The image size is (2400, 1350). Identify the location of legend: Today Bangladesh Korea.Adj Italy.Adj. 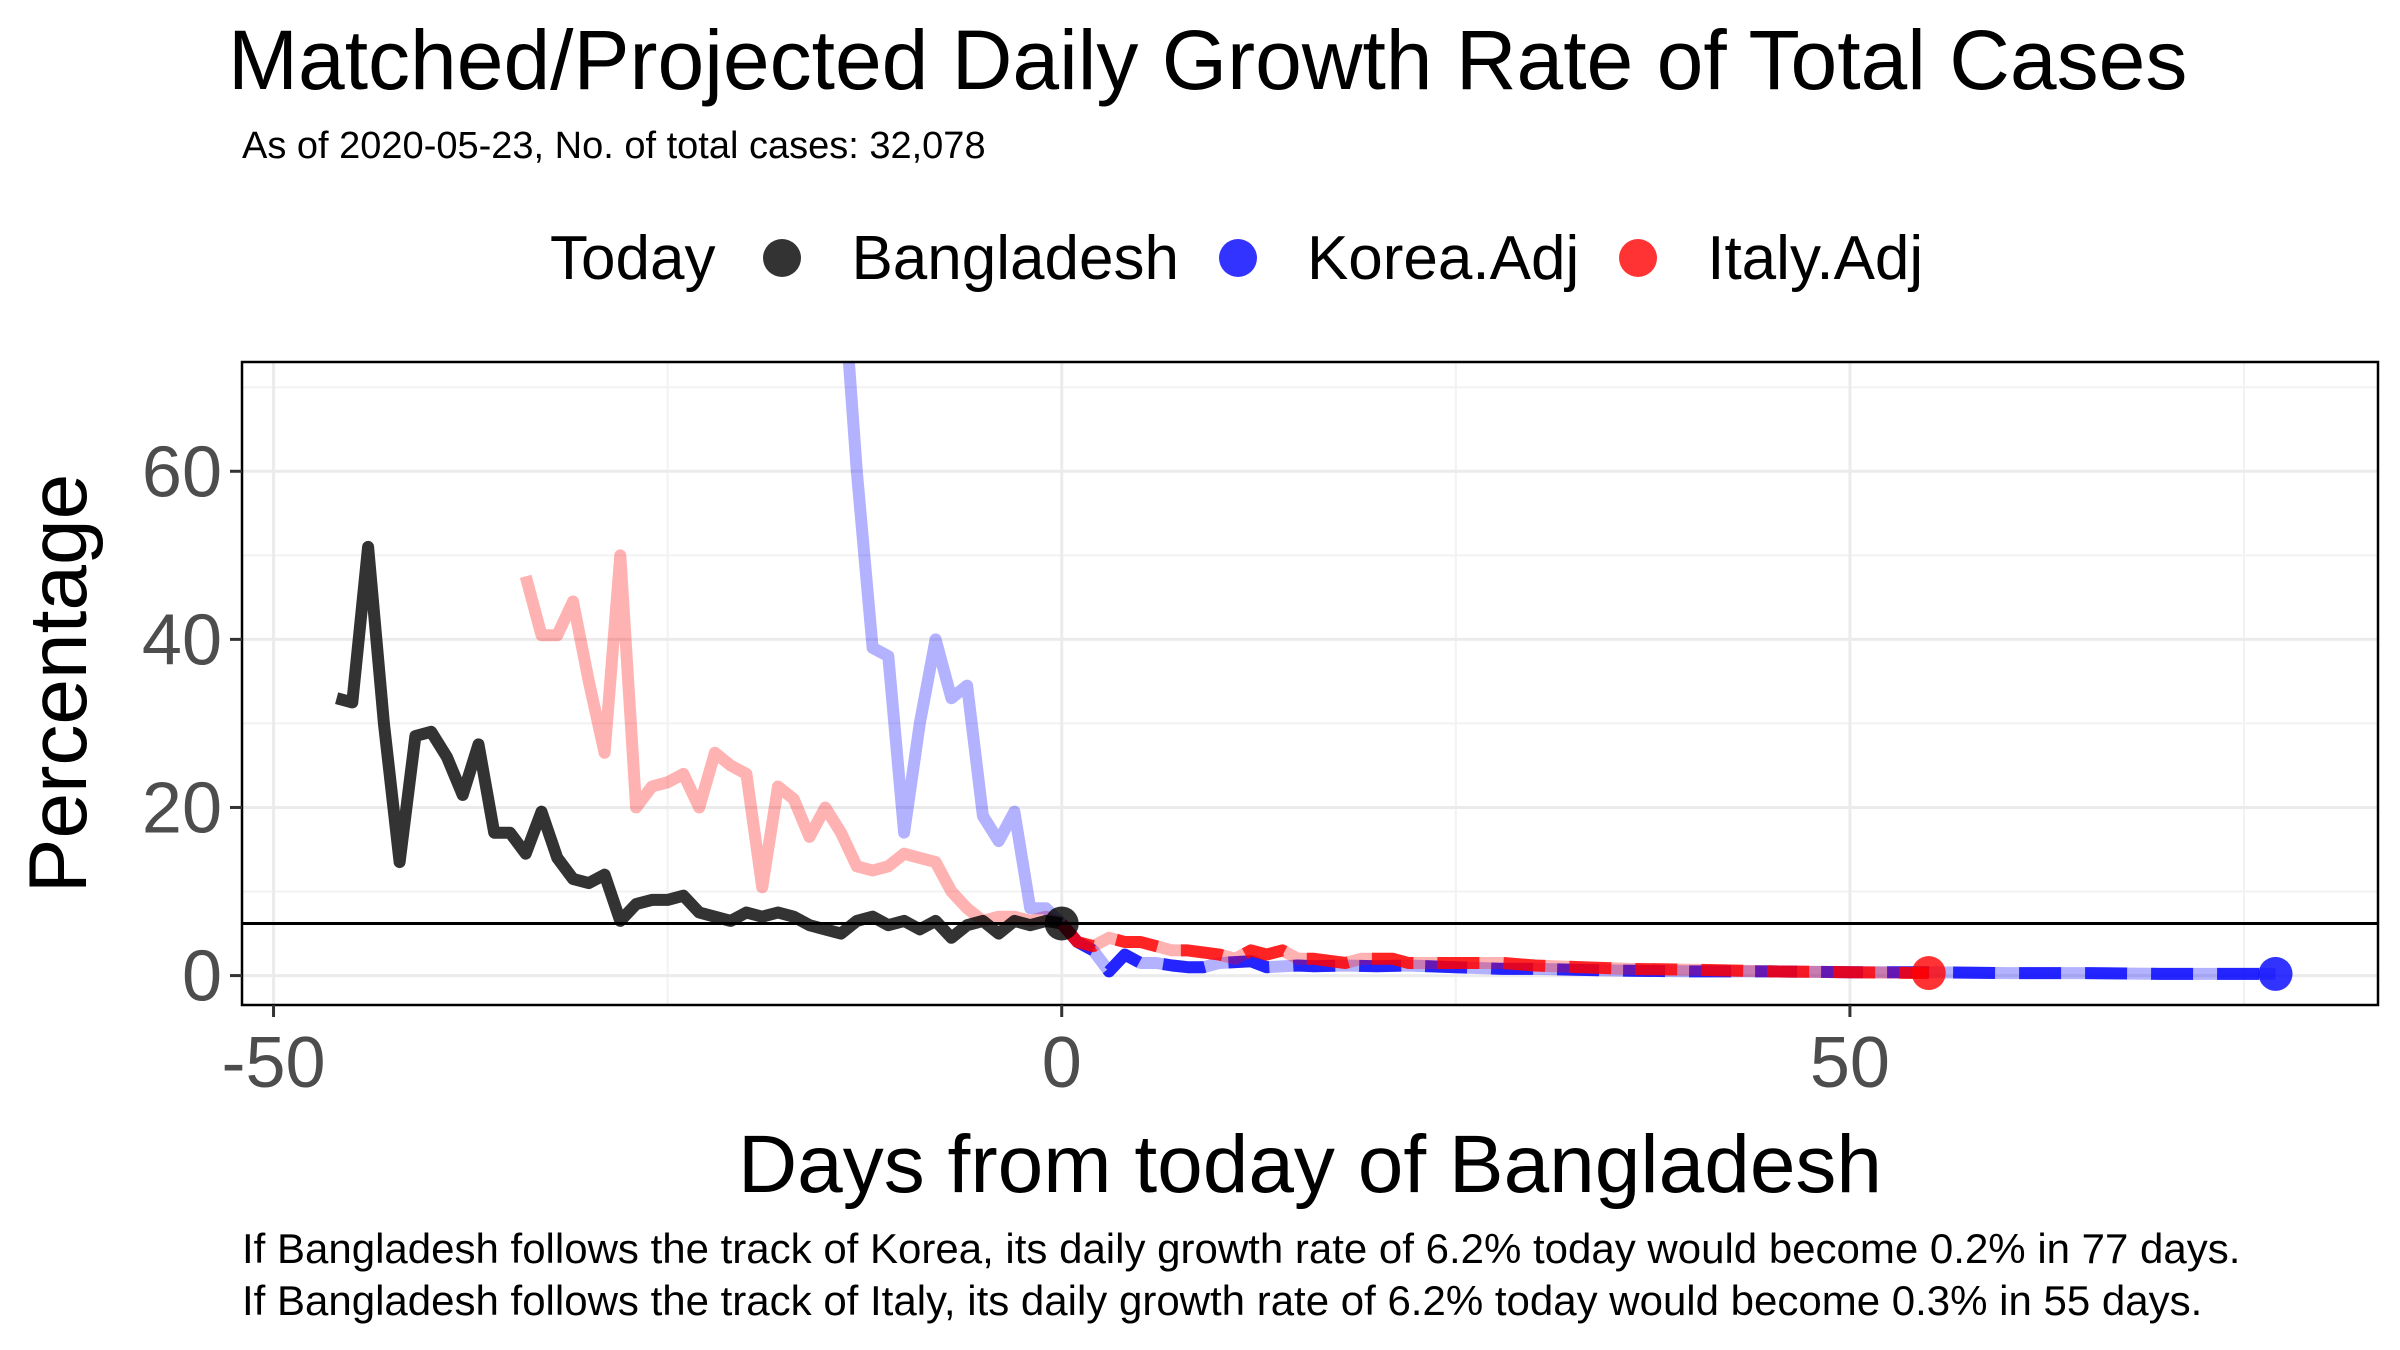
(1256, 258).